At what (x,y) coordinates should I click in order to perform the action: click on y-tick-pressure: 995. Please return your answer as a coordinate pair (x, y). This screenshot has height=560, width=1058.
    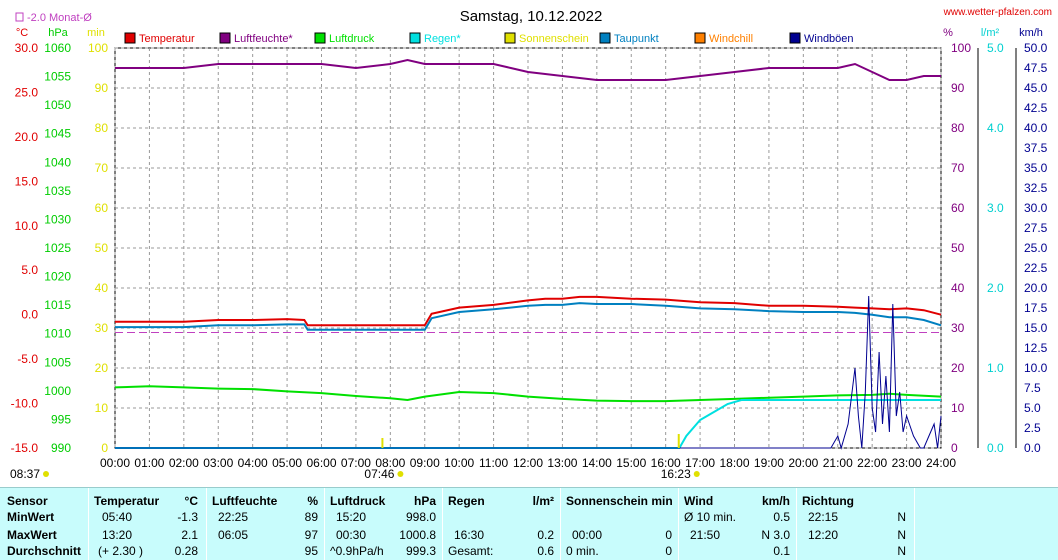
    Looking at the image, I should click on (61, 419).